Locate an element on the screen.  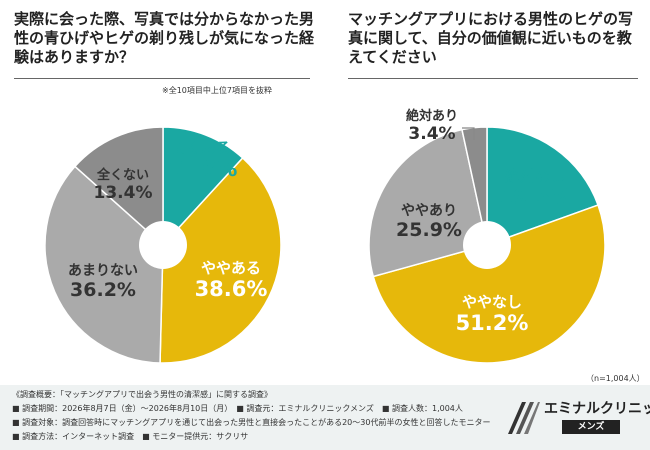
leader-line is located at coordinates (468, 133).